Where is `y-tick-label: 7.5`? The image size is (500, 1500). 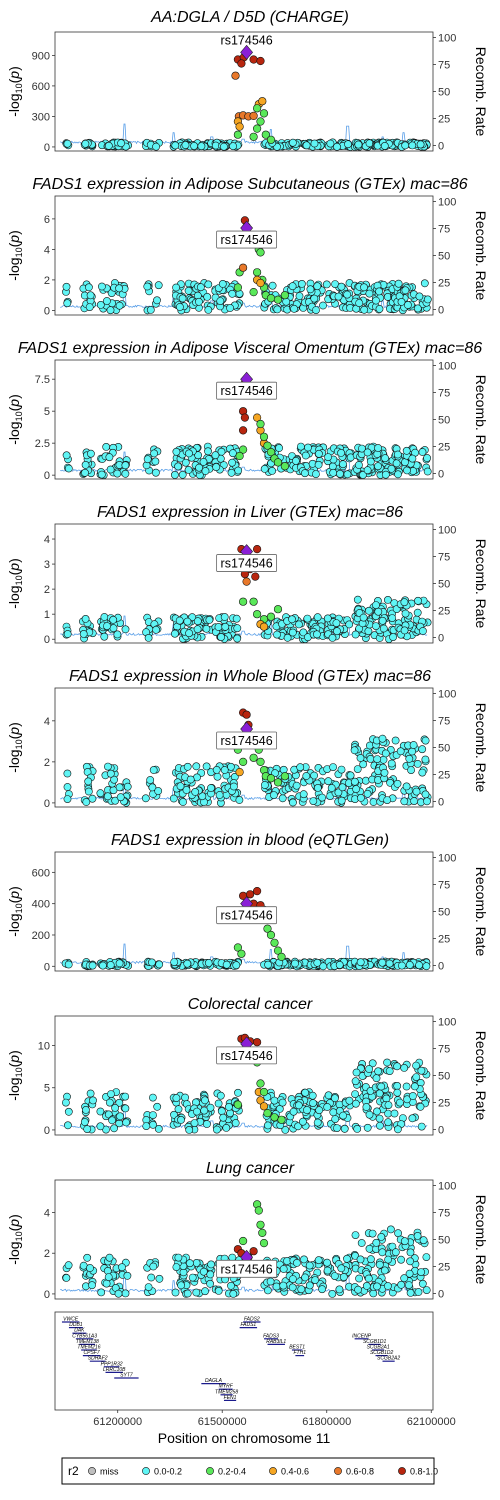
y-tick-label: 7.5 is located at coordinates (42, 380).